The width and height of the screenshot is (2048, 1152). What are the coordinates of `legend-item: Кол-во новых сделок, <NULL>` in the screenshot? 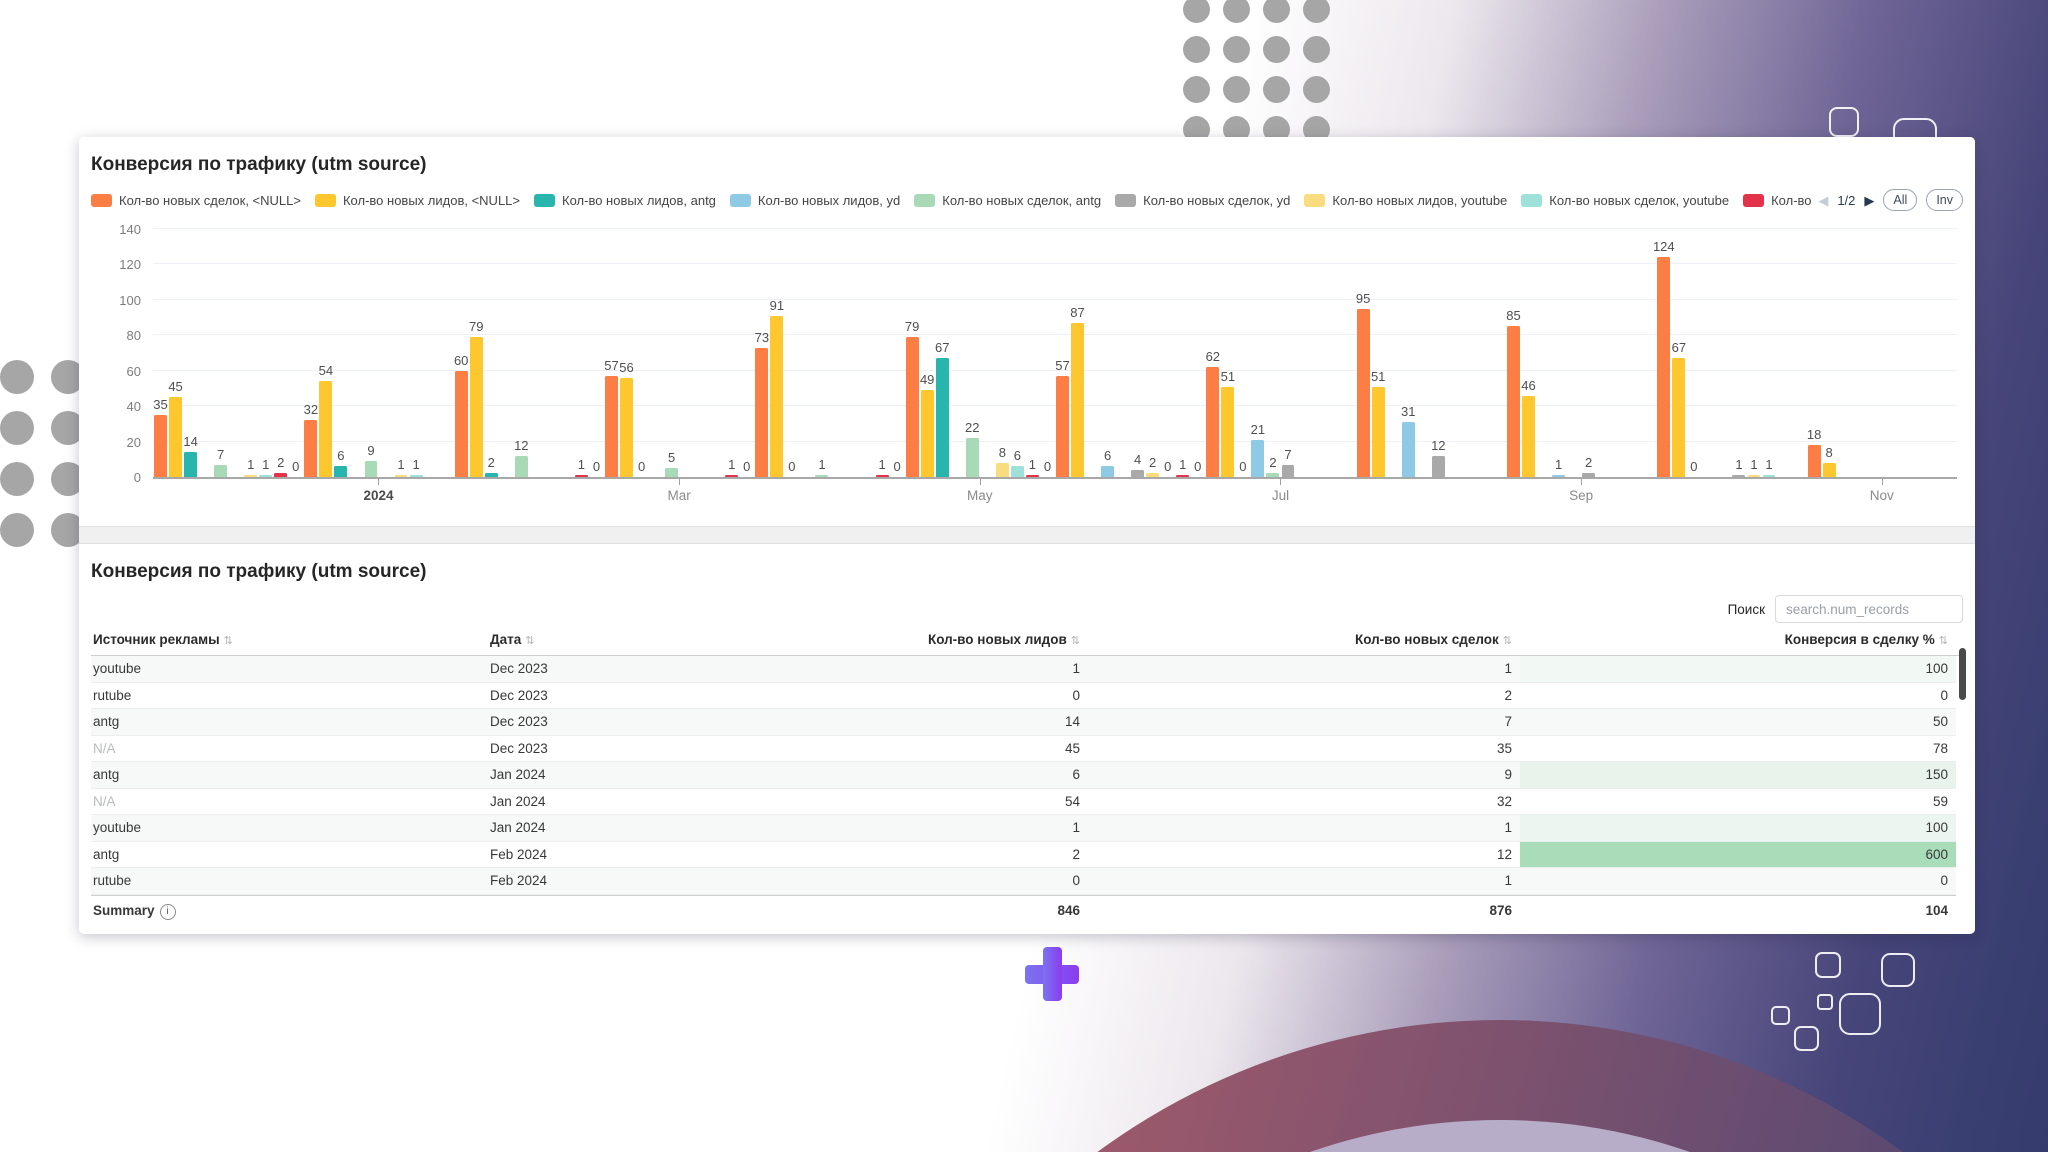 It's located at (196, 200).